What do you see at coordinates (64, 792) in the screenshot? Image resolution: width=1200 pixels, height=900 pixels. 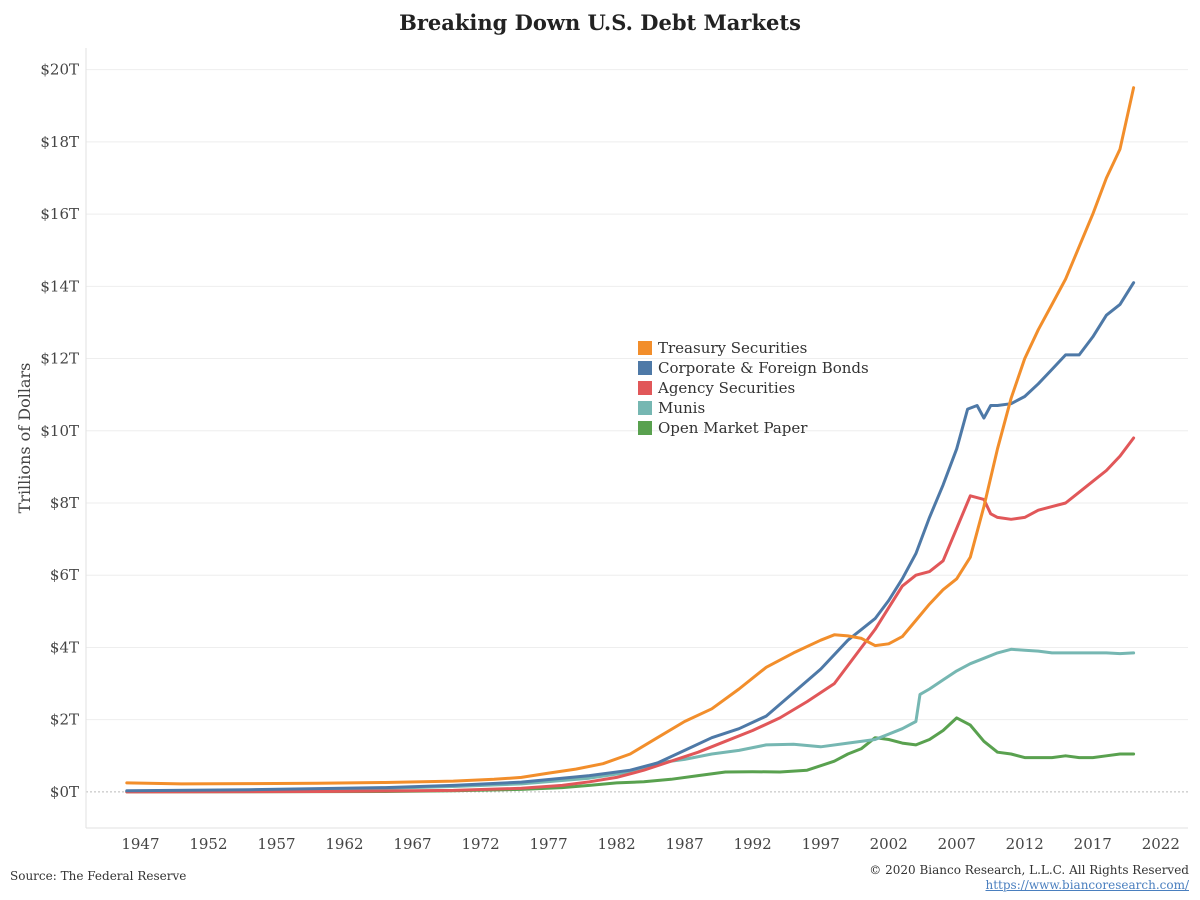 I see `y-tick-label: $0T` at bounding box center [64, 792].